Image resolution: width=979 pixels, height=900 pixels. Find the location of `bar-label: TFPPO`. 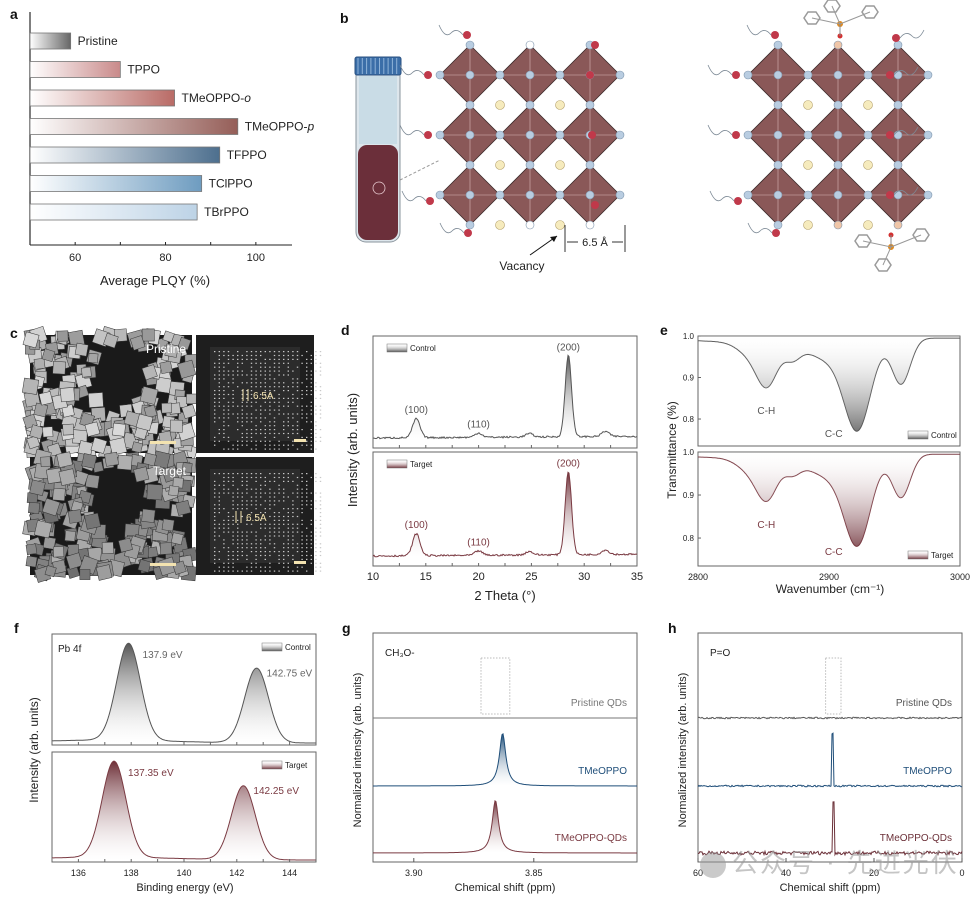

bar-label: TFPPO is located at coordinates (247, 155).